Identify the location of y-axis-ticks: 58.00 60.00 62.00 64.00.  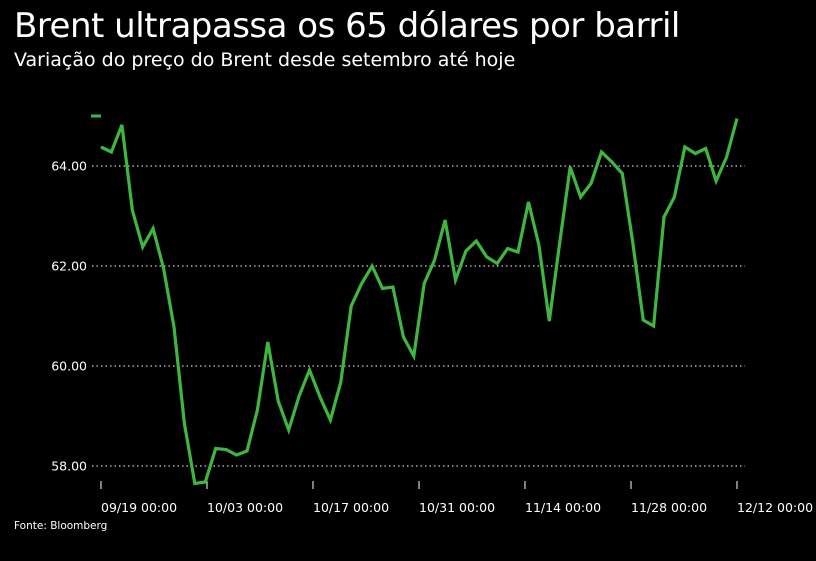
(69, 316).